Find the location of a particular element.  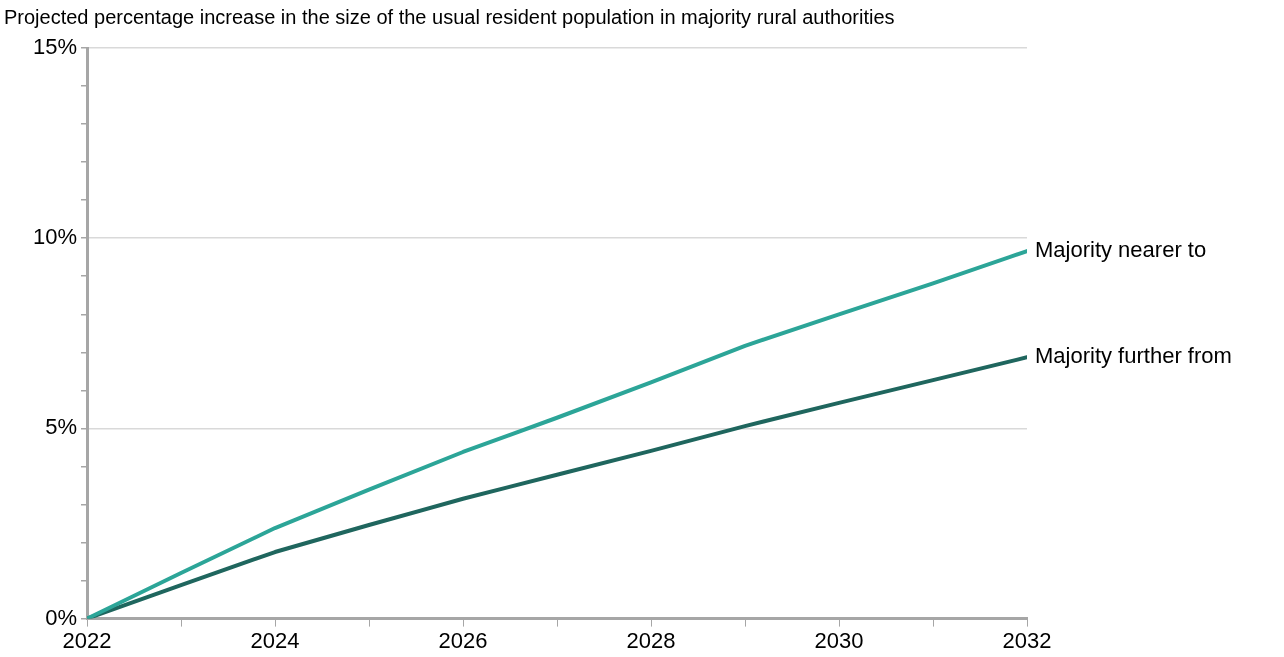

x-tick-label: 2024 is located at coordinates (275, 640).